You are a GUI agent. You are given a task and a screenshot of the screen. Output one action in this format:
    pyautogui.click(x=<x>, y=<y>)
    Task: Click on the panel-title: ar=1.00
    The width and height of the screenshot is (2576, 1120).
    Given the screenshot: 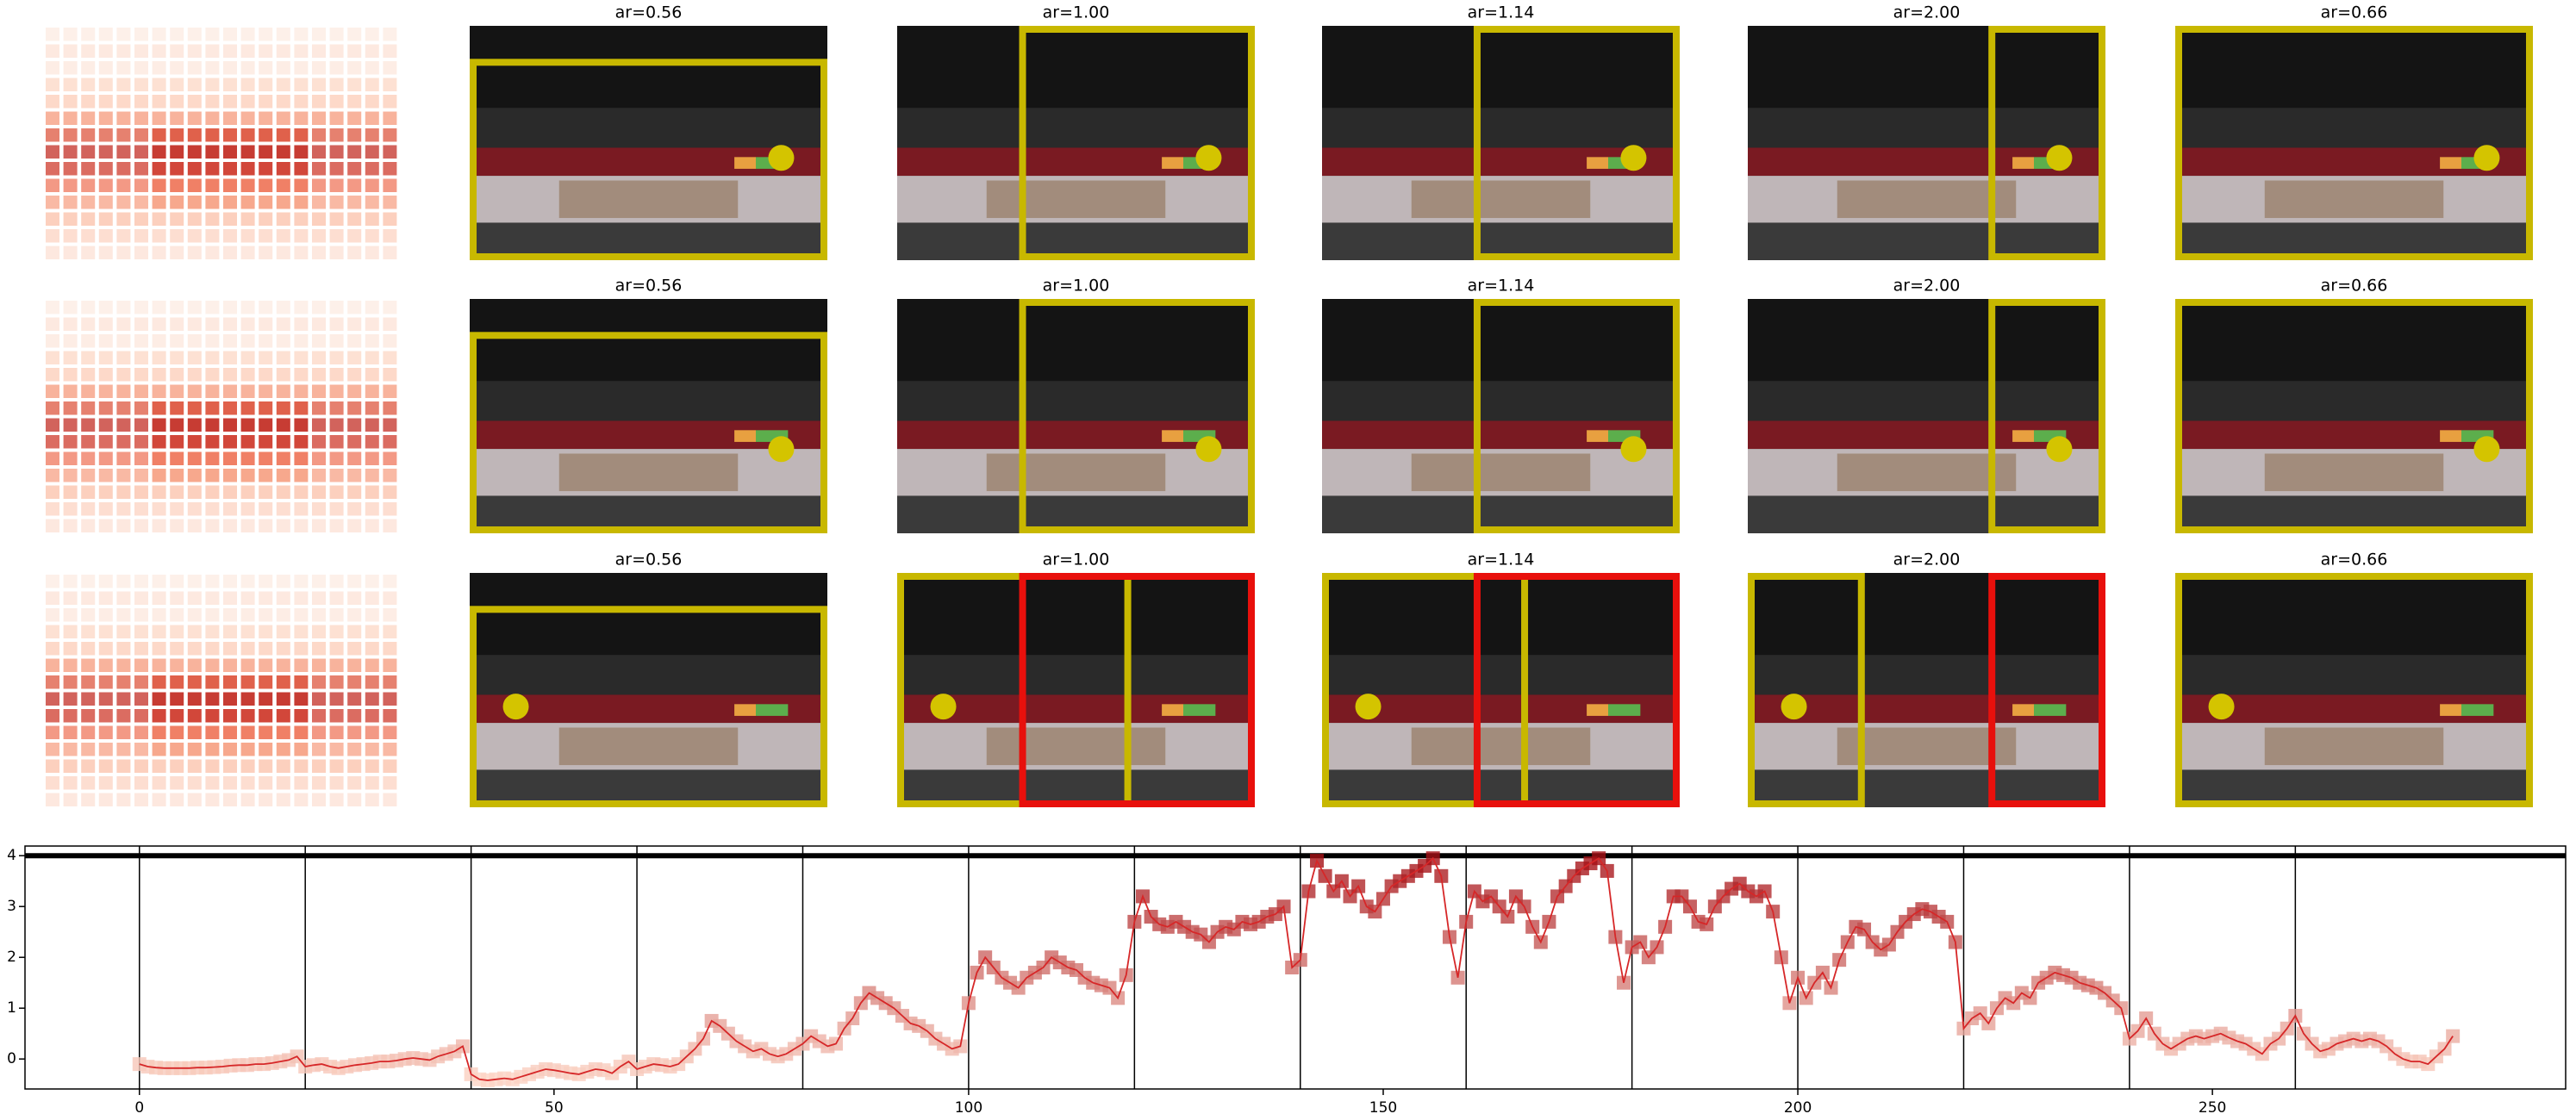 What is the action you would take?
    pyautogui.click(x=1076, y=13)
    